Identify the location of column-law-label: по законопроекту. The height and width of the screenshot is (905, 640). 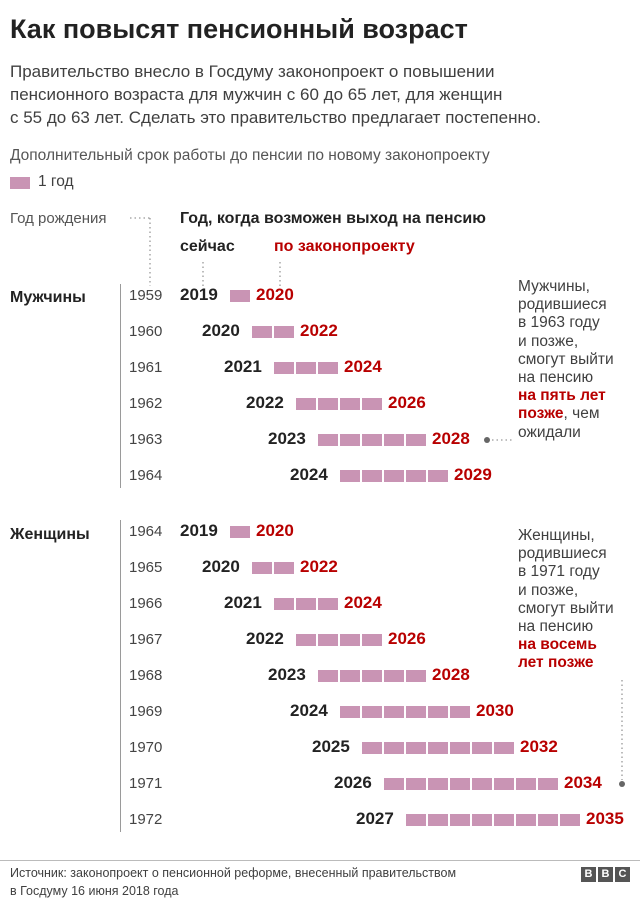
(344, 246).